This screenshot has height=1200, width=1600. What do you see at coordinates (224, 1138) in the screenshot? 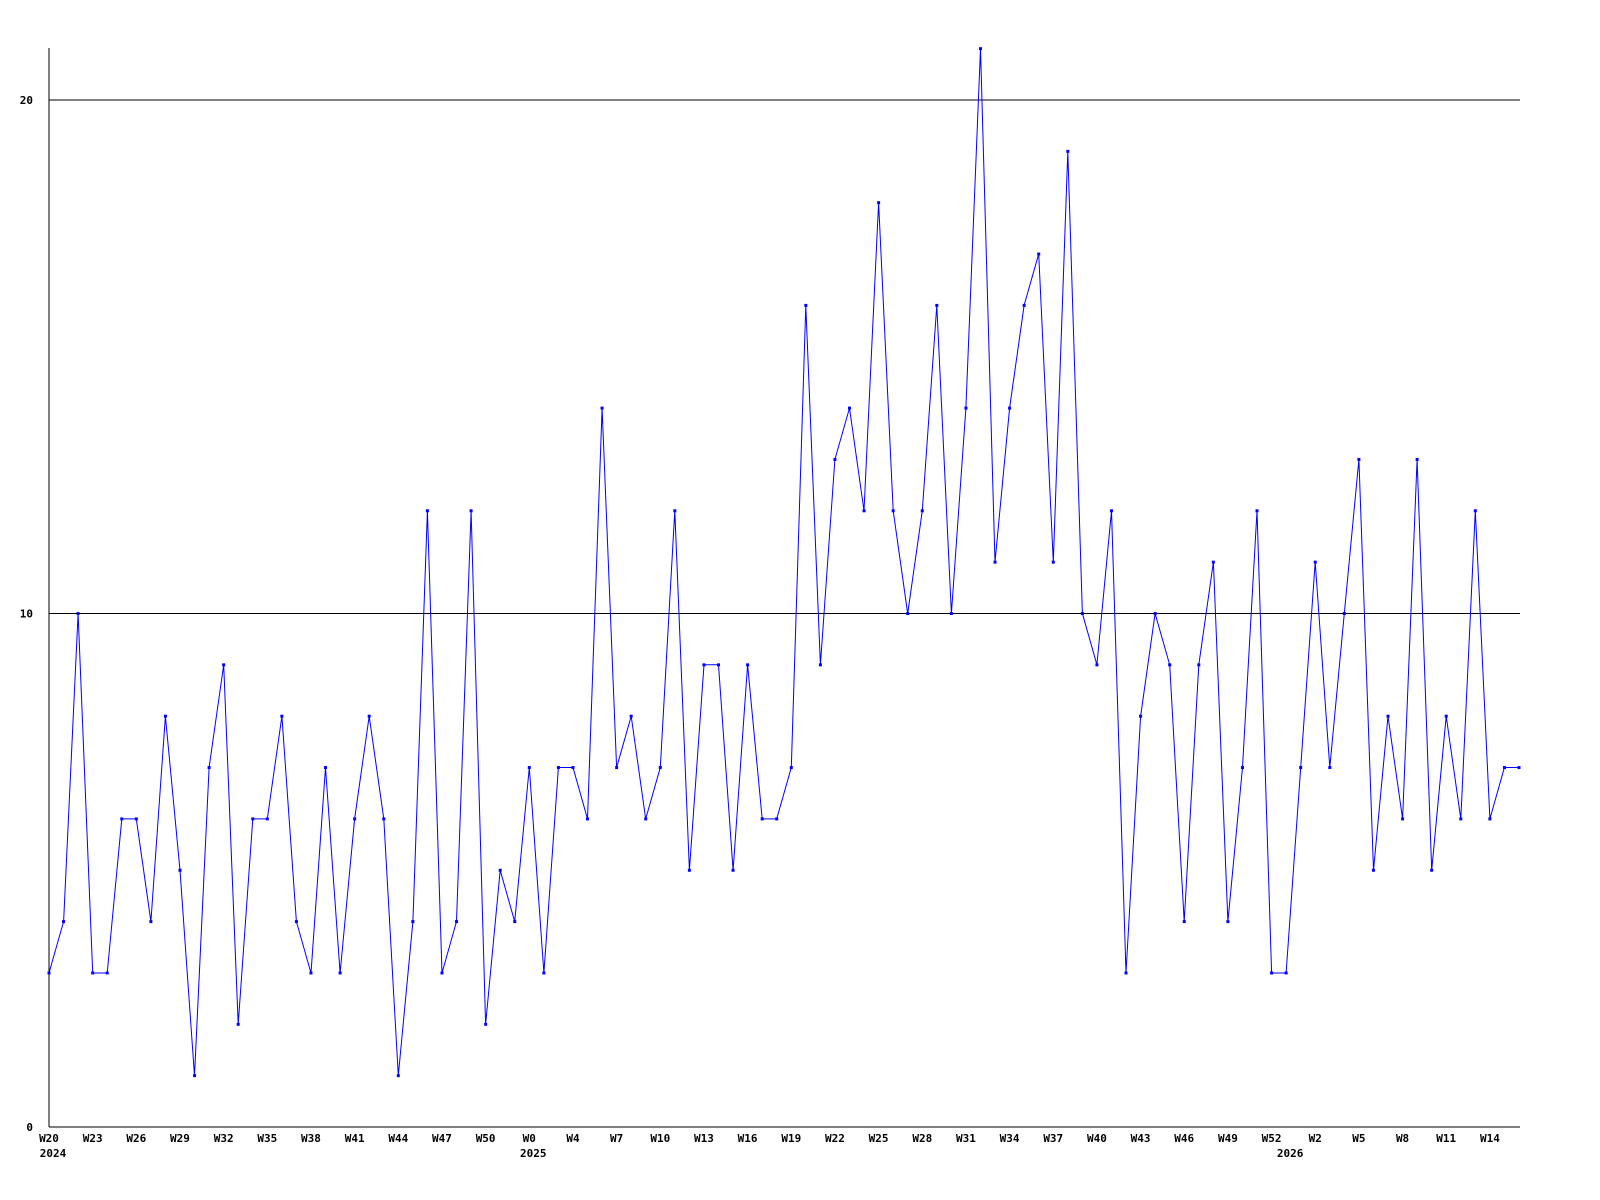
I see `x-tick-label: W32` at bounding box center [224, 1138].